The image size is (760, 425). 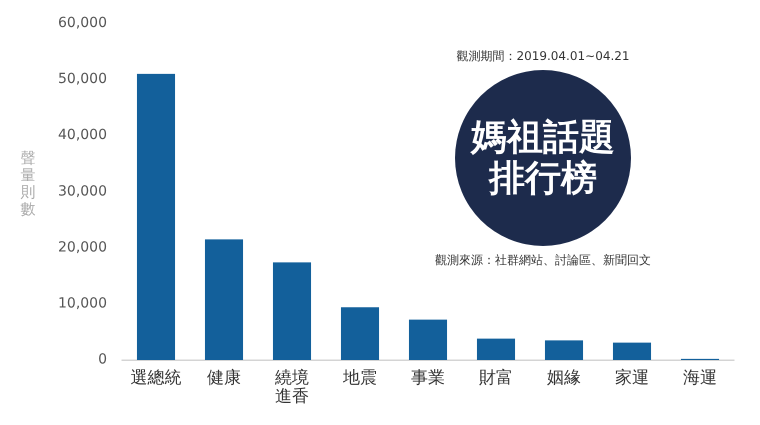 I want to click on x-tick-label: 健康, so click(x=224, y=378).